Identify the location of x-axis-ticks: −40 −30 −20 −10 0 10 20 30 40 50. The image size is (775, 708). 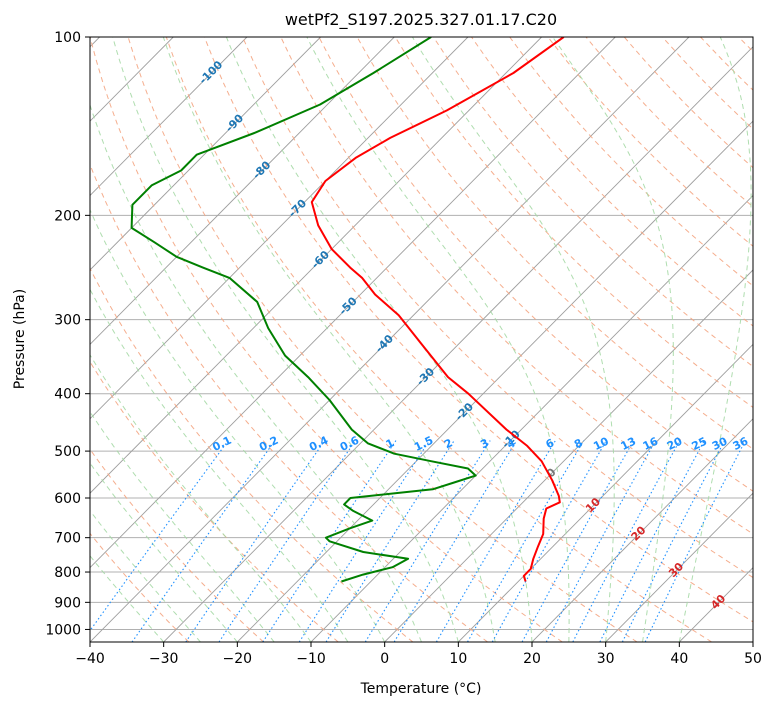
(418, 654).